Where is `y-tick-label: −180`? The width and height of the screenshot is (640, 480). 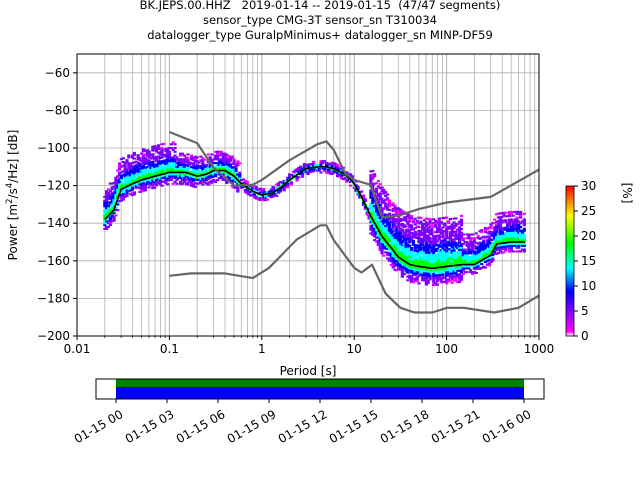
y-tick-label: −180 is located at coordinates (53, 298).